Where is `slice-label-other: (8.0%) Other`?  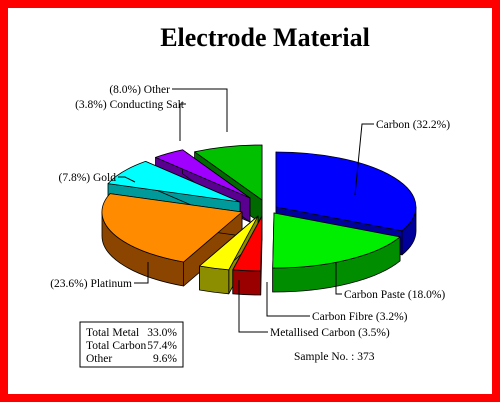 slice-label-other: (8.0%) Other is located at coordinates (139, 90).